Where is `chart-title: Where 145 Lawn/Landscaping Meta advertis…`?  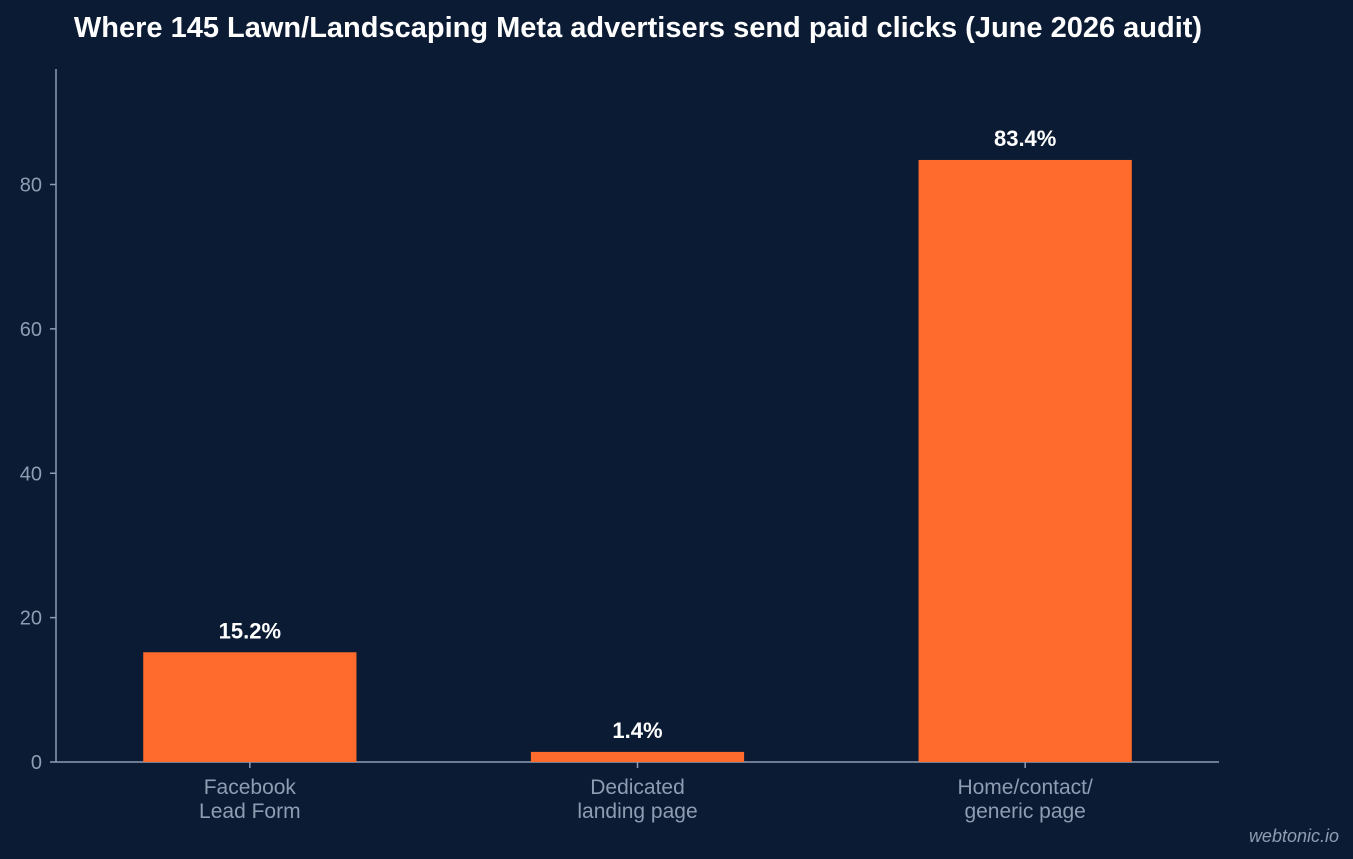
chart-title: Where 145 Lawn/Landscaping Meta advertis… is located at coordinates (638, 28).